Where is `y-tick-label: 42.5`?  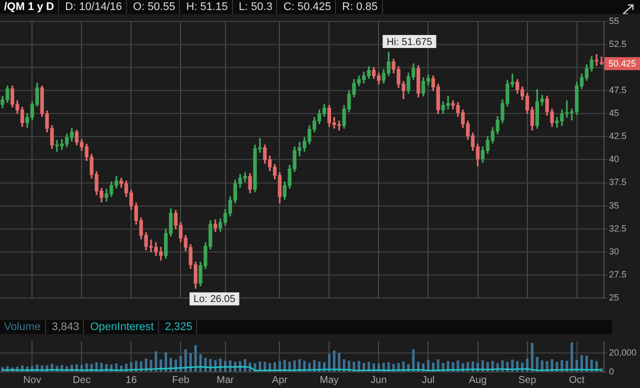
y-tick-label: 42.5 is located at coordinates (618, 136).